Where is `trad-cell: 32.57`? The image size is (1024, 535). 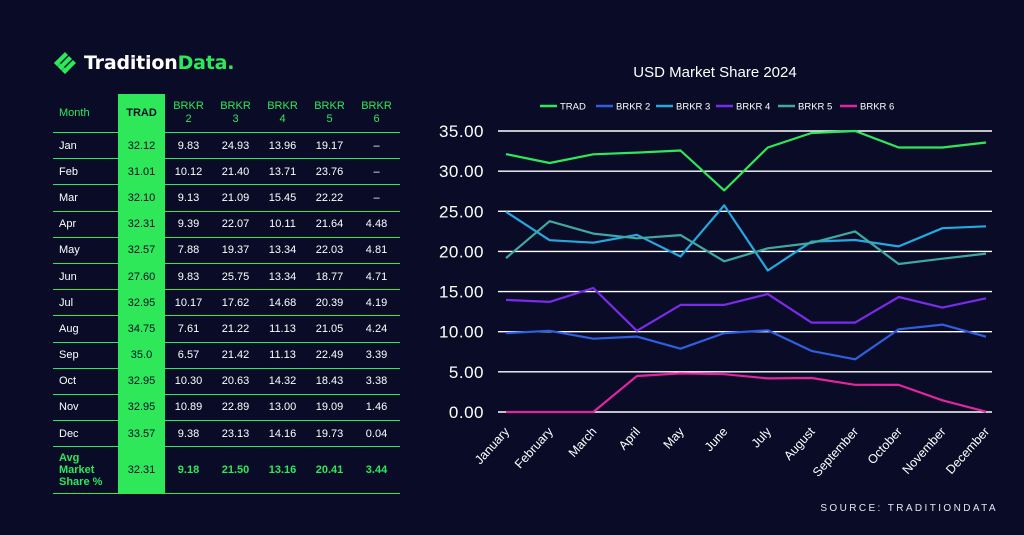 trad-cell: 32.57 is located at coordinates (141, 250).